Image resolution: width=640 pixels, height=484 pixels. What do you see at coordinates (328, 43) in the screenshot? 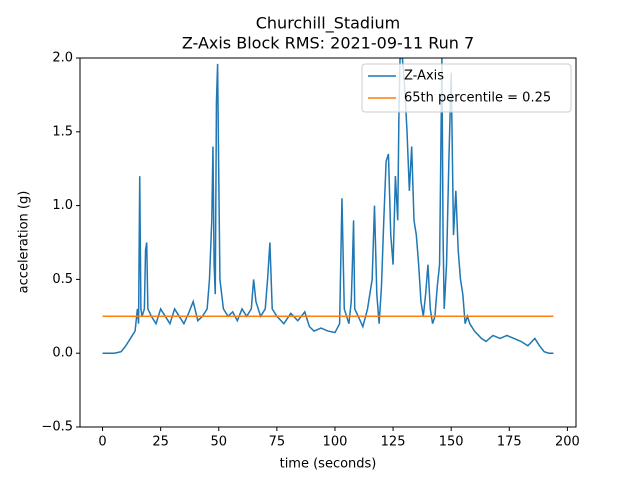
I see `chart-subtitle: Z-Axis Block RMS: 2021-09-11 Run 7` at bounding box center [328, 43].